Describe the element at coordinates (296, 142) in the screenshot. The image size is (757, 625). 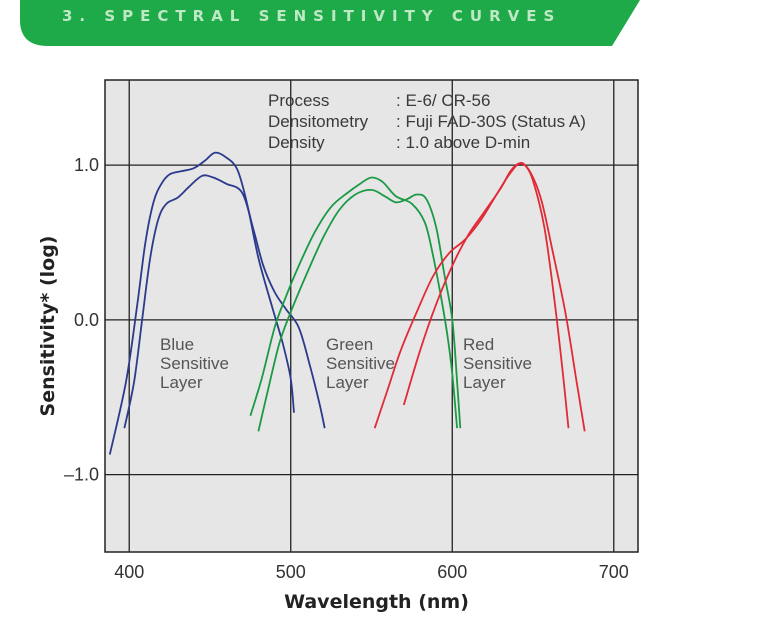
I see `condition-label: Density` at that location.